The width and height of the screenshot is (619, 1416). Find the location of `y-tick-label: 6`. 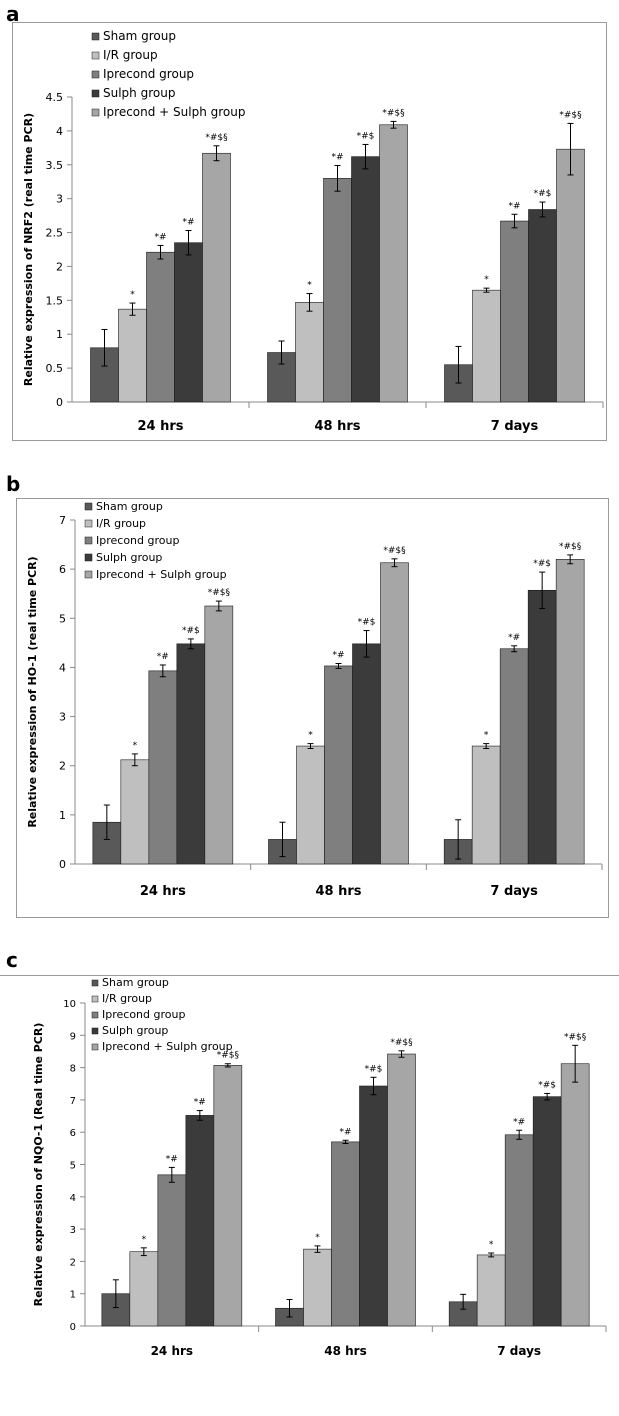

y-tick-label: 6 is located at coordinates (73, 1133).